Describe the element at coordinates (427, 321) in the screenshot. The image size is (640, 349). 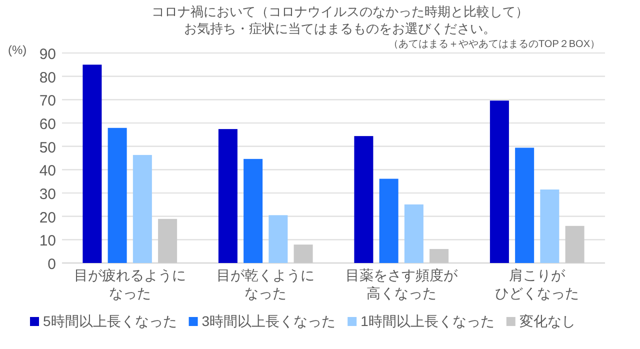
I see `legend-label: 1時間以上長くなった` at that location.